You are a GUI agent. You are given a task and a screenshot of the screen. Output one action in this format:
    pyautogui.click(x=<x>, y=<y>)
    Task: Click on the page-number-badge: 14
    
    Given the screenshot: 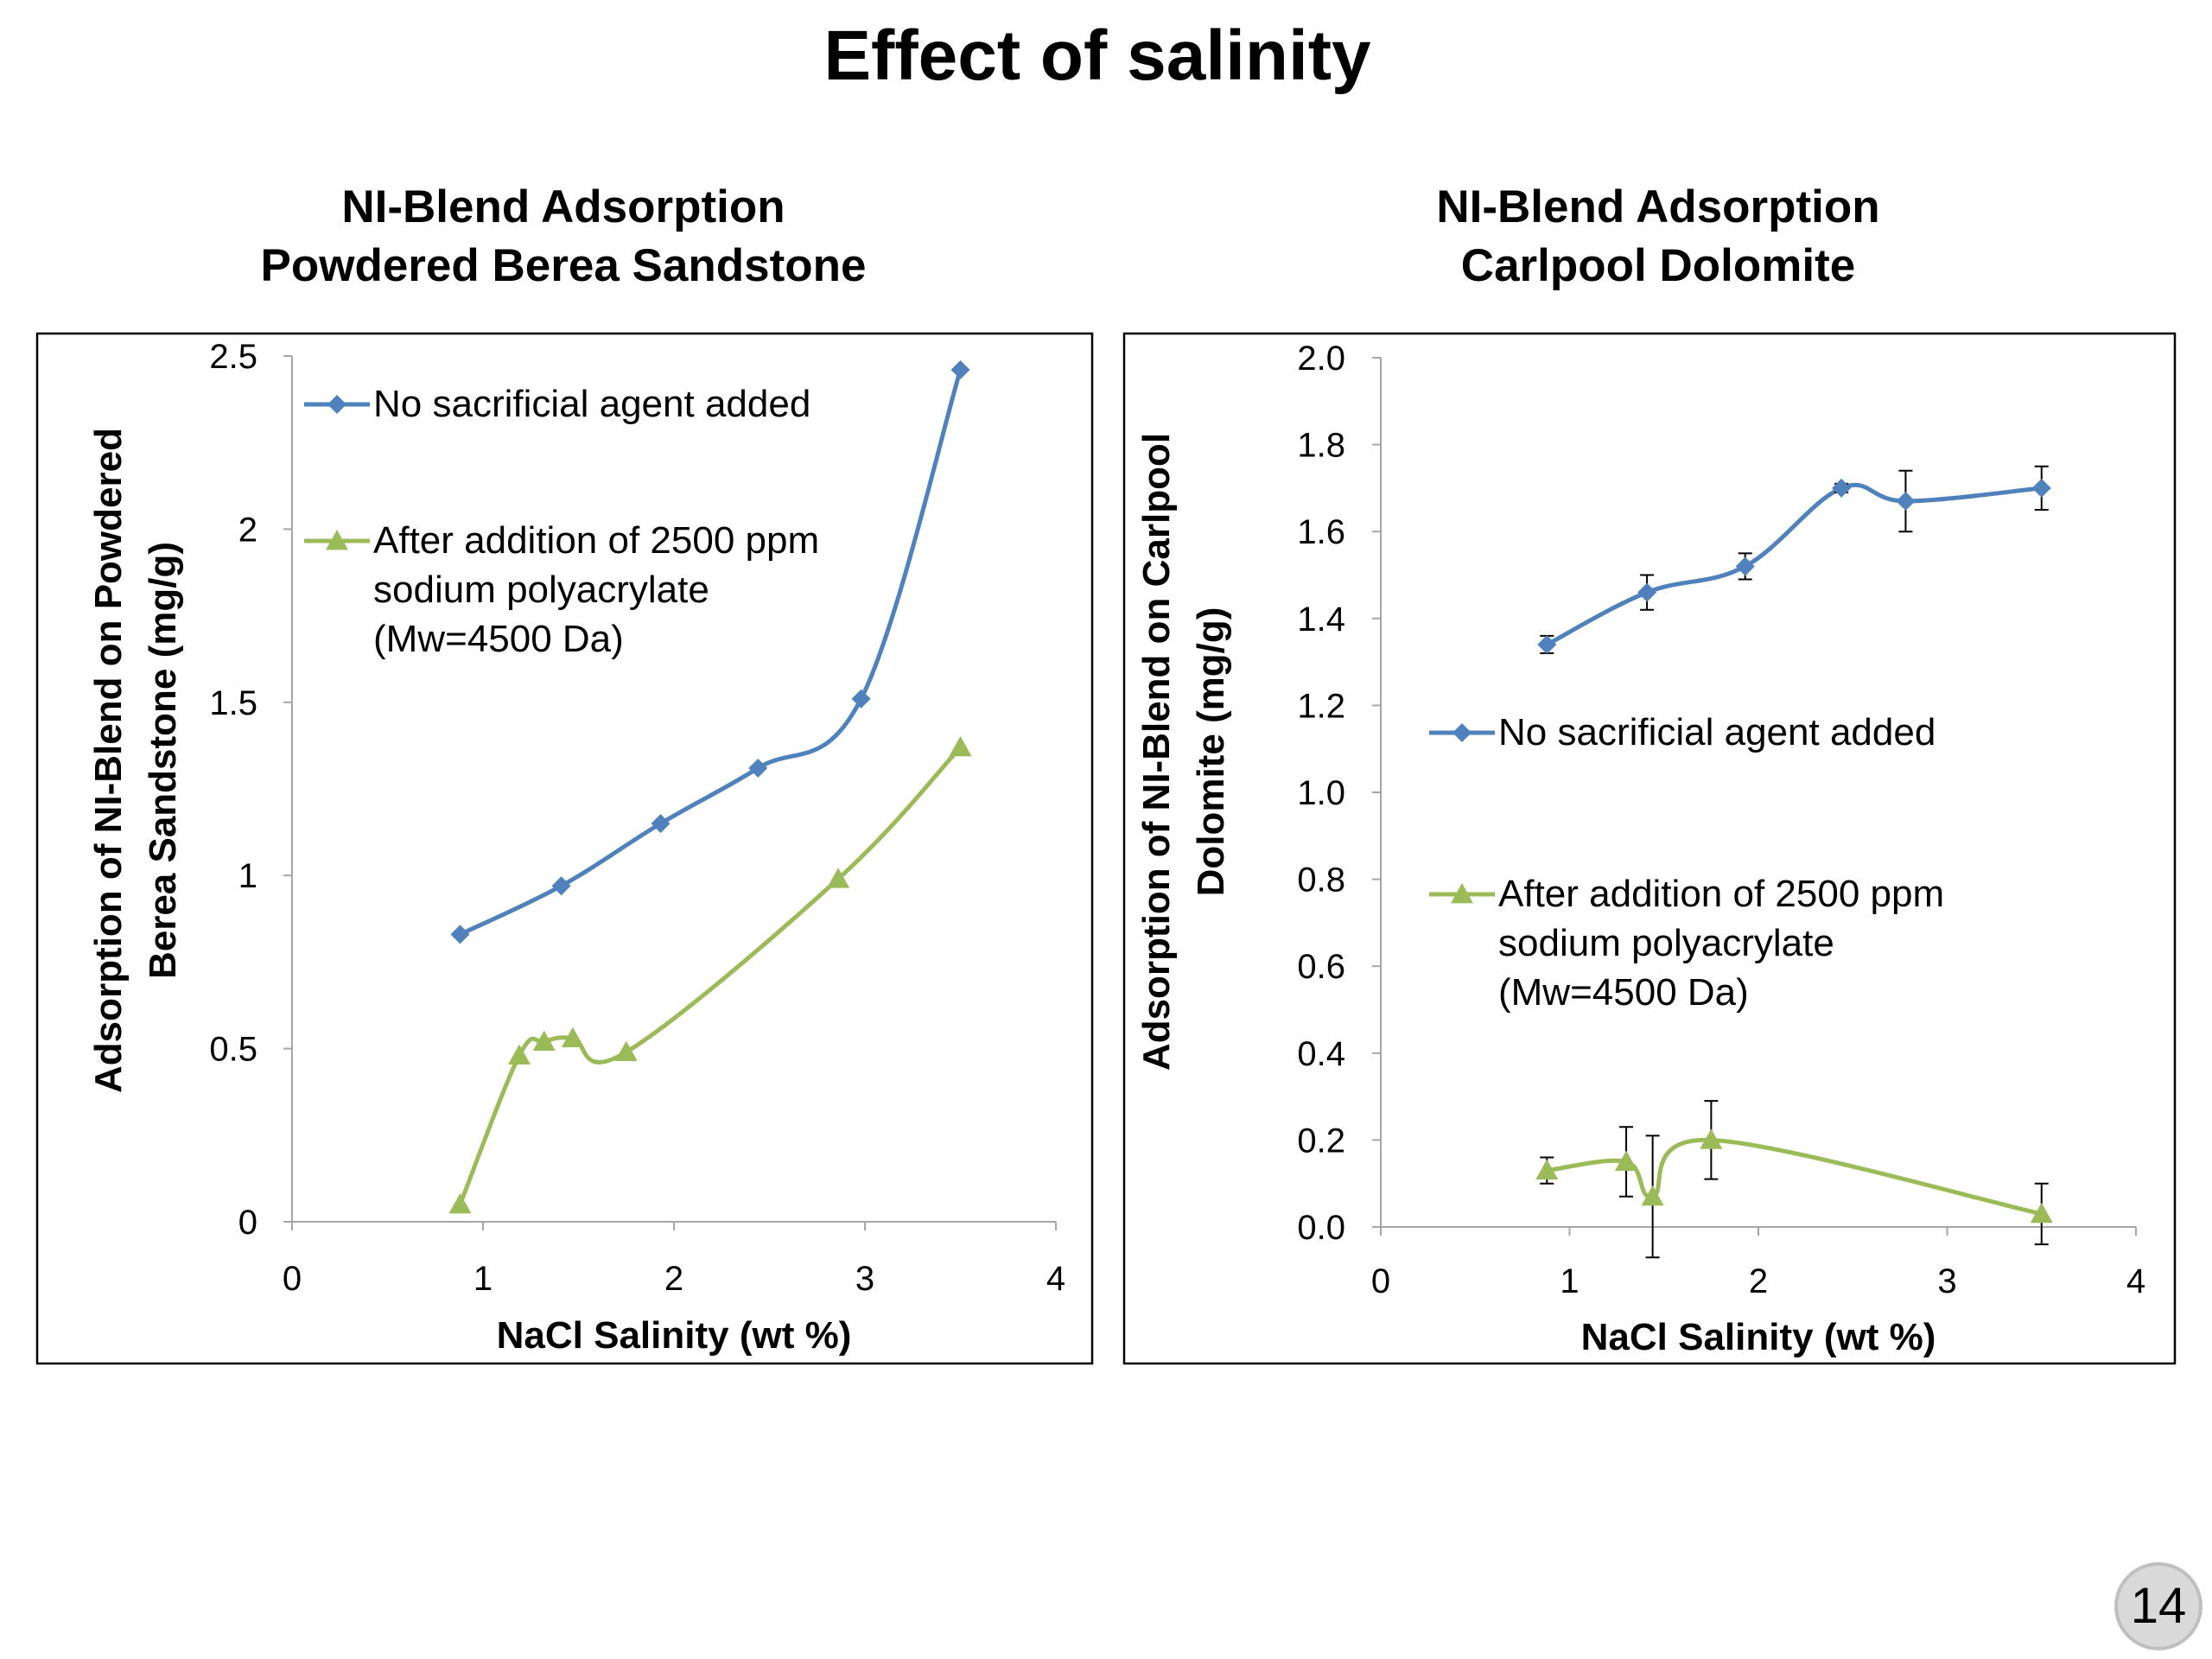 What is the action you would take?
    pyautogui.click(x=2158, y=1606)
    